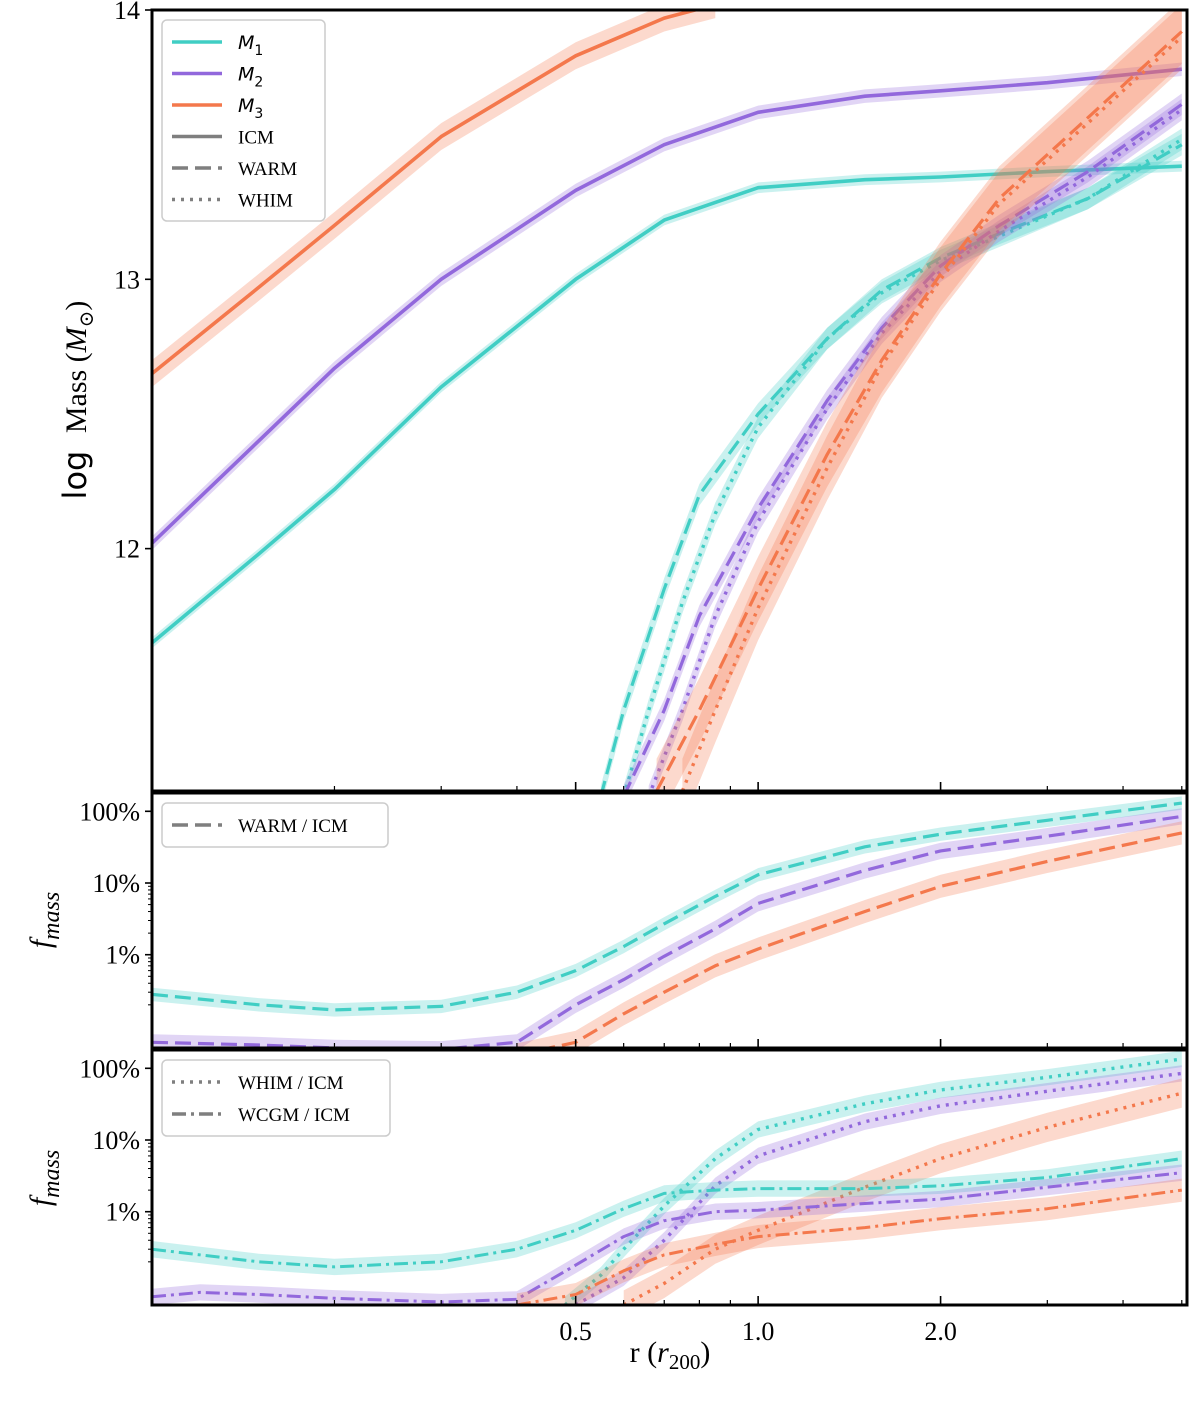 This screenshot has height=1407, width=1200. Describe the element at coordinates (685, 1362) in the screenshot. I see `x-axis-title-sub: 200` at that location.